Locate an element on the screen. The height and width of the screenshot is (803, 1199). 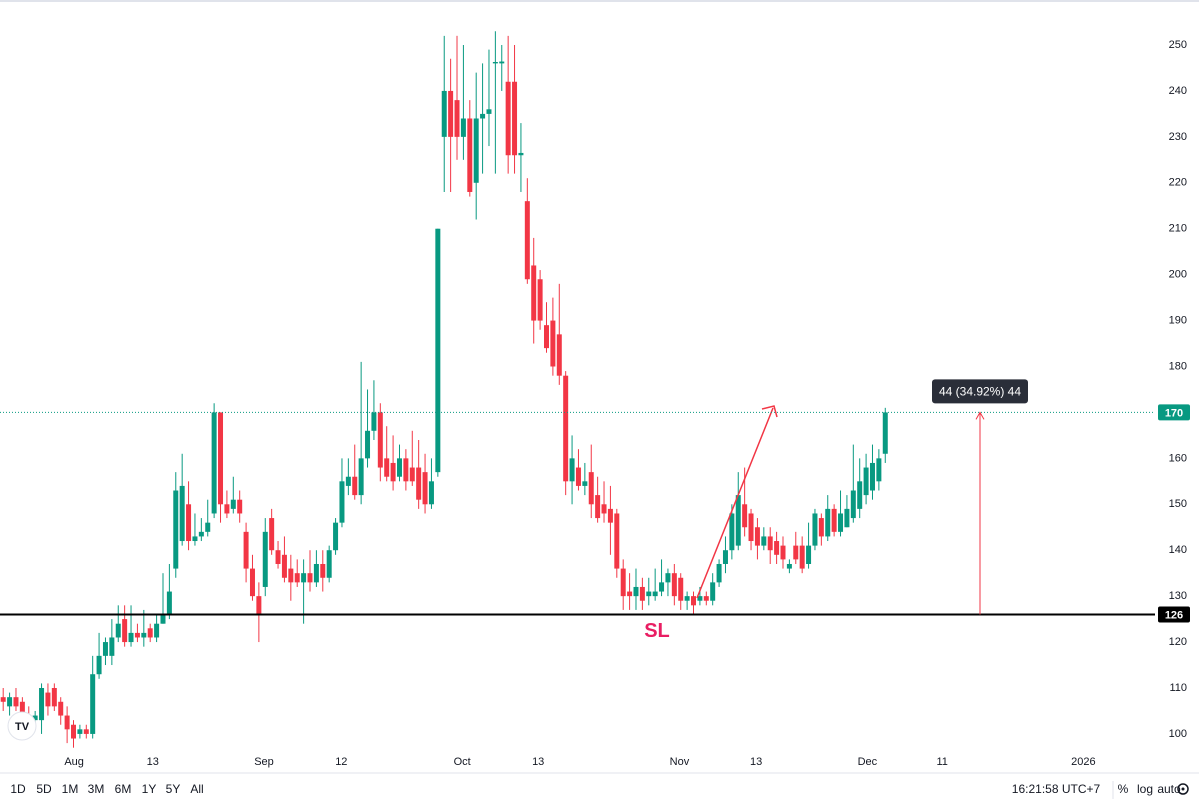
drawn-arrow is located at coordinates (735, 503).